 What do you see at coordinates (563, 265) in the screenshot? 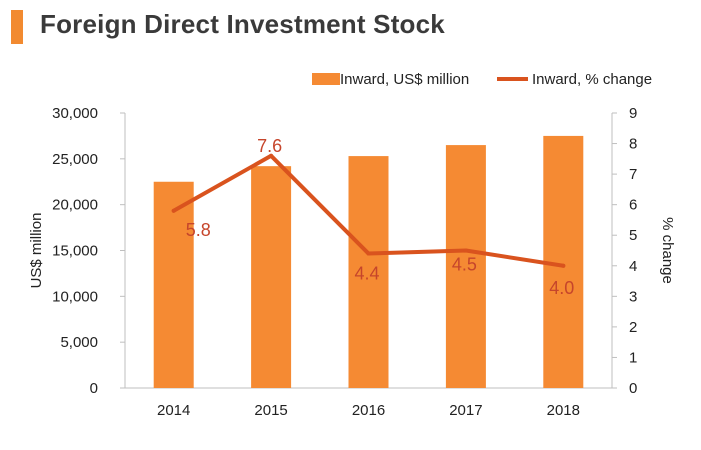
I see `line-point-2018` at bounding box center [563, 265].